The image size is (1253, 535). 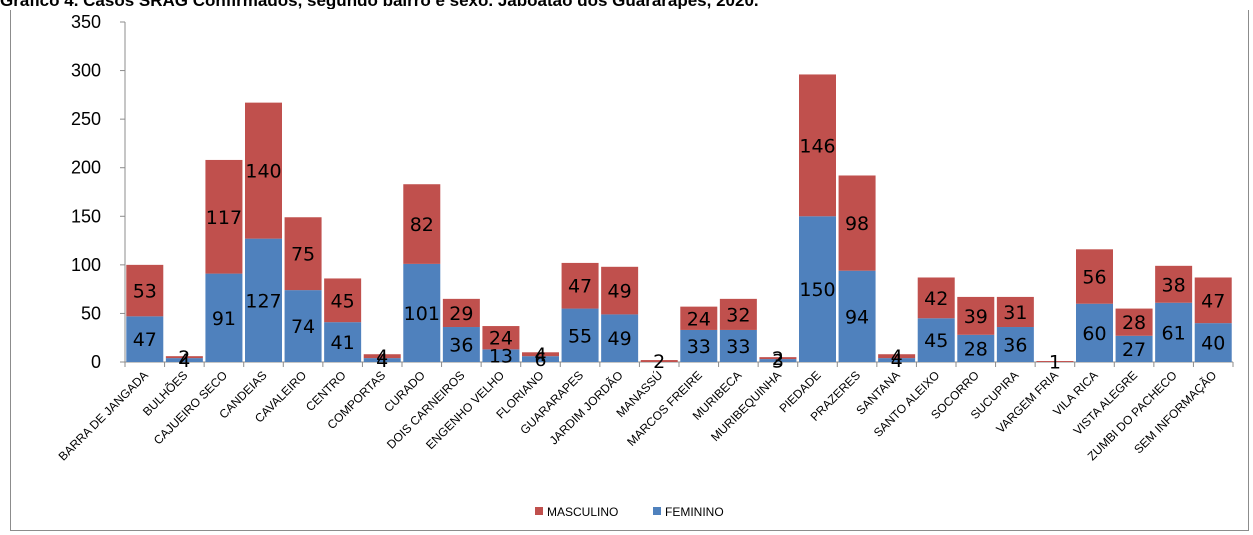 I want to click on data-label-masculino: 28, so click(x=1134, y=323).